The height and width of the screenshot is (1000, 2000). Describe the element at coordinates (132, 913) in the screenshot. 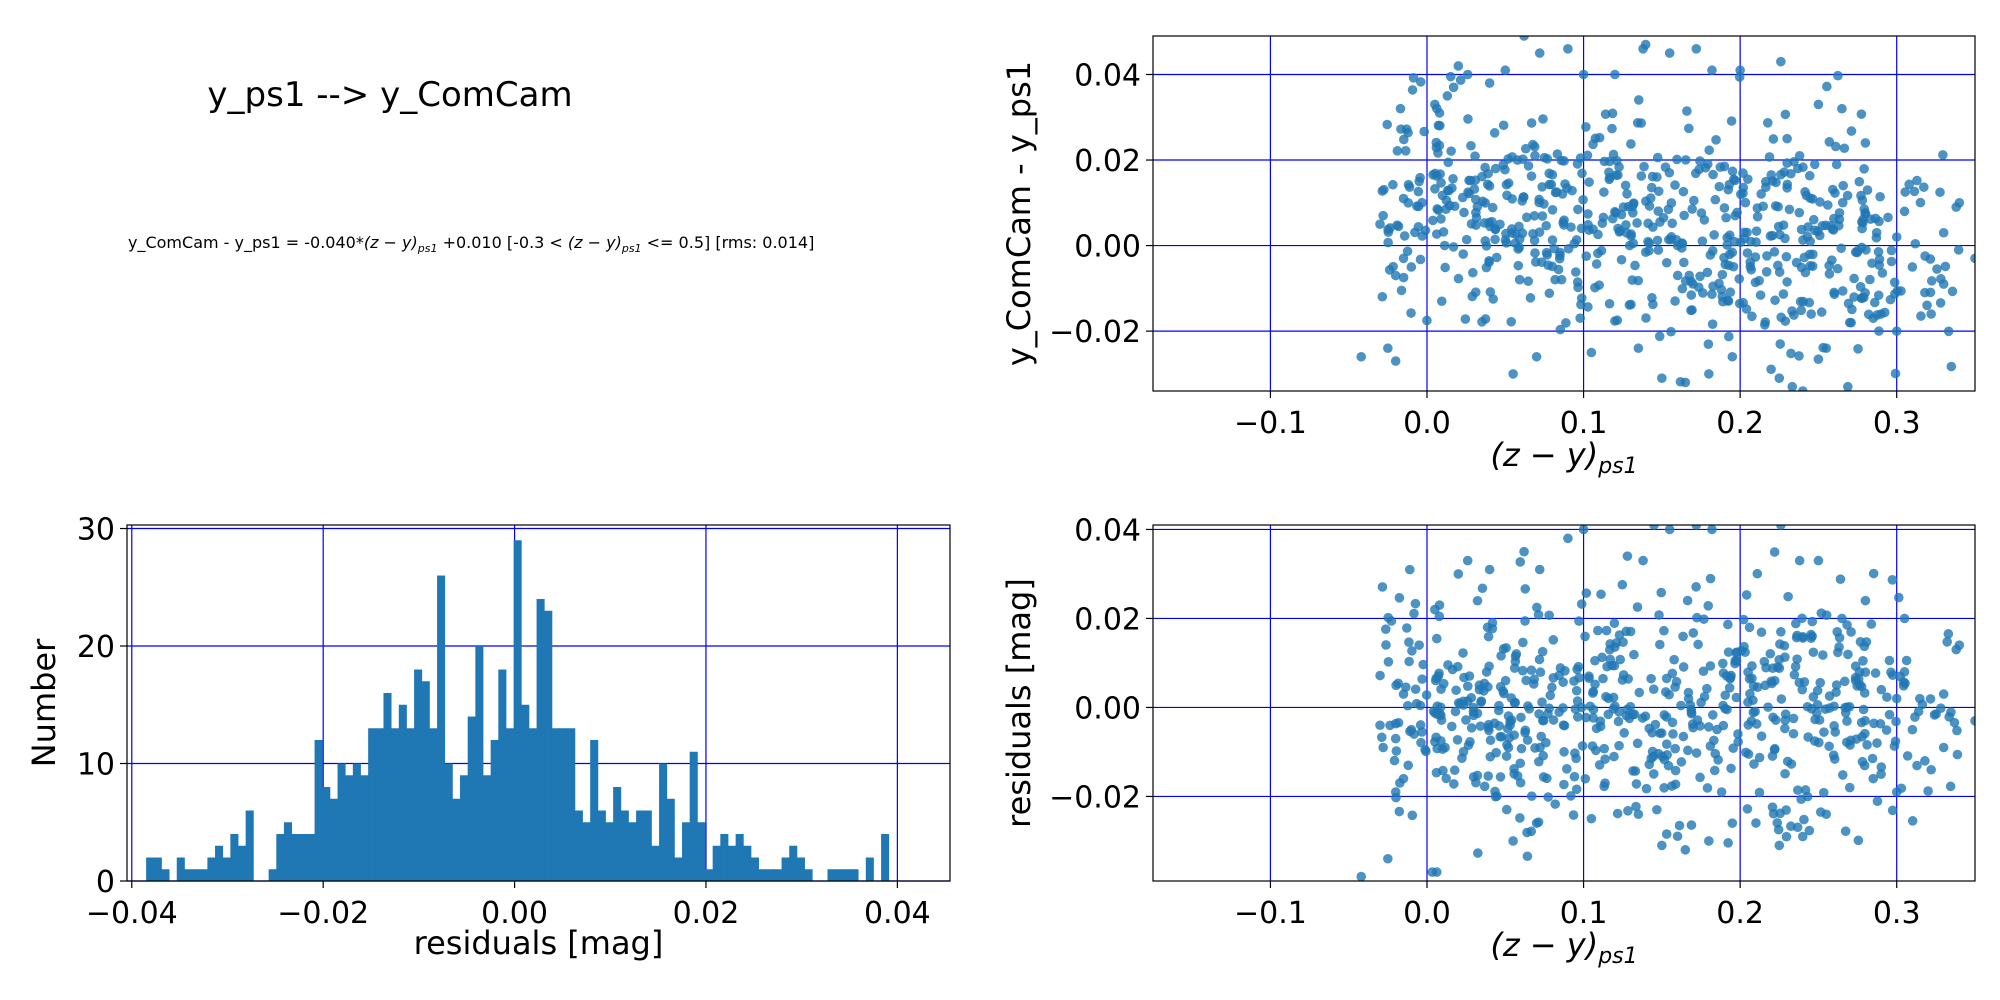

I see `x-tick-label: −0.04` at that location.